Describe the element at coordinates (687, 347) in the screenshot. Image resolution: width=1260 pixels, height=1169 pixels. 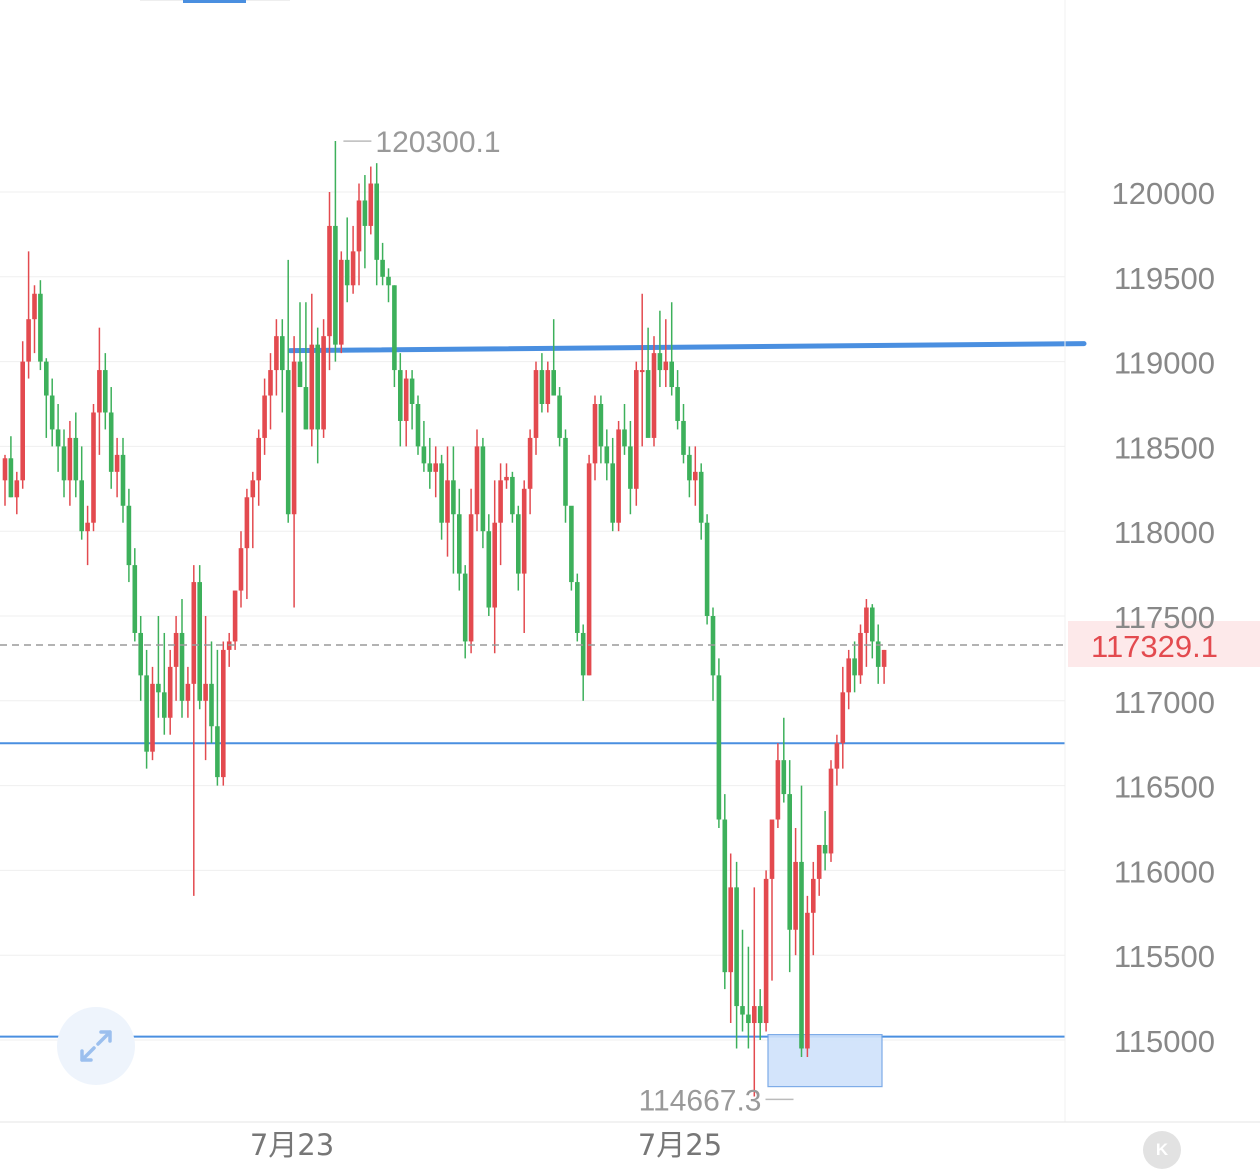
I see `resistance-line` at that location.